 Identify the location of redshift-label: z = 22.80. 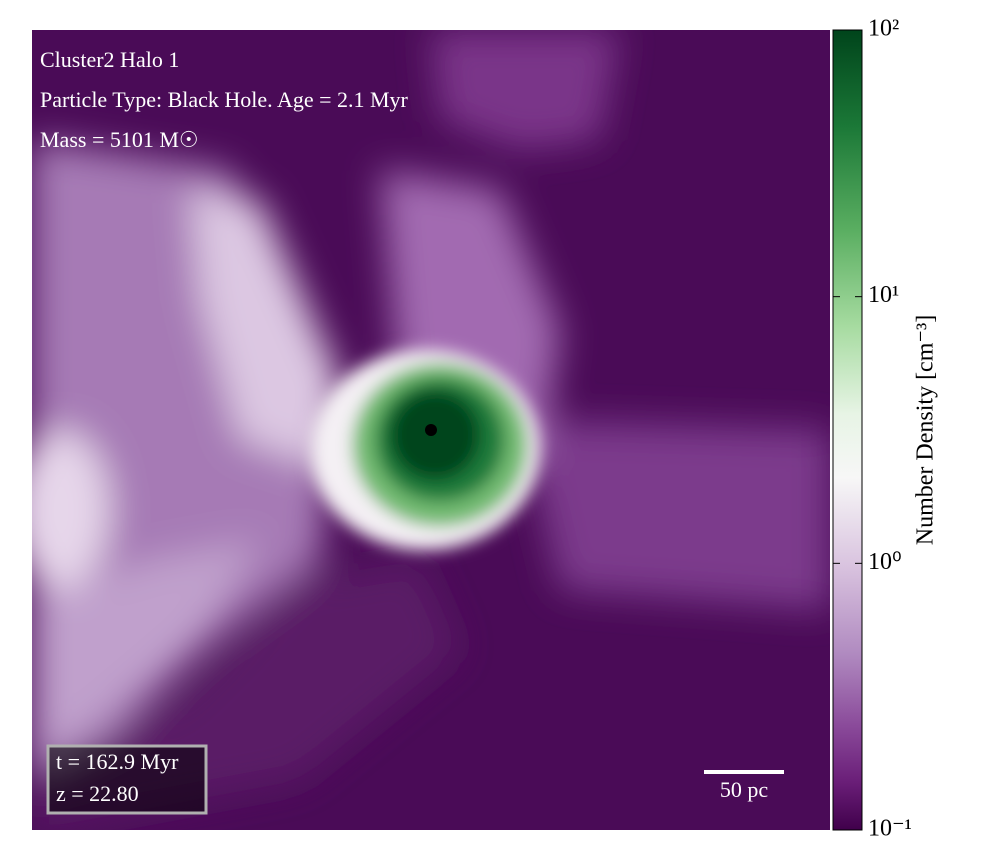
(97, 793).